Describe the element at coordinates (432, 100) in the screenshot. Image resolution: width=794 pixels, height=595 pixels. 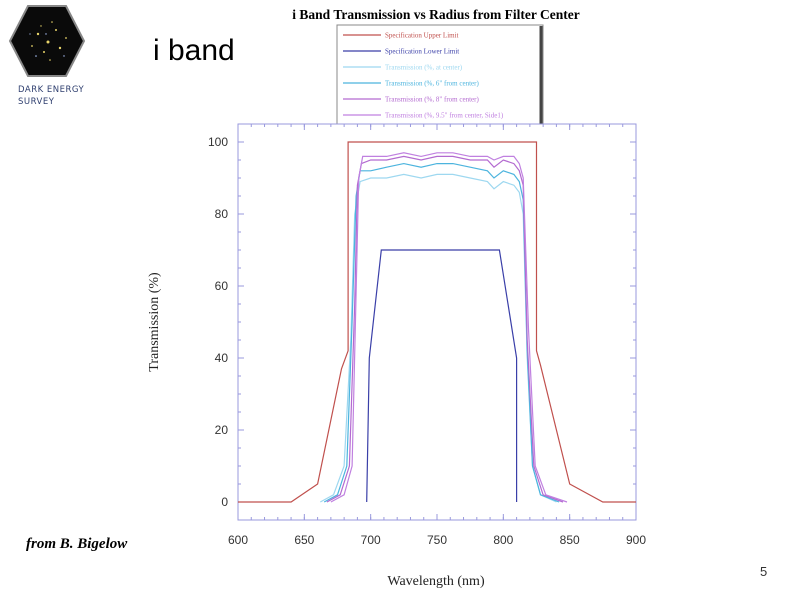
I see `legend-label-4: Transmission (%, 8" from center)` at that location.